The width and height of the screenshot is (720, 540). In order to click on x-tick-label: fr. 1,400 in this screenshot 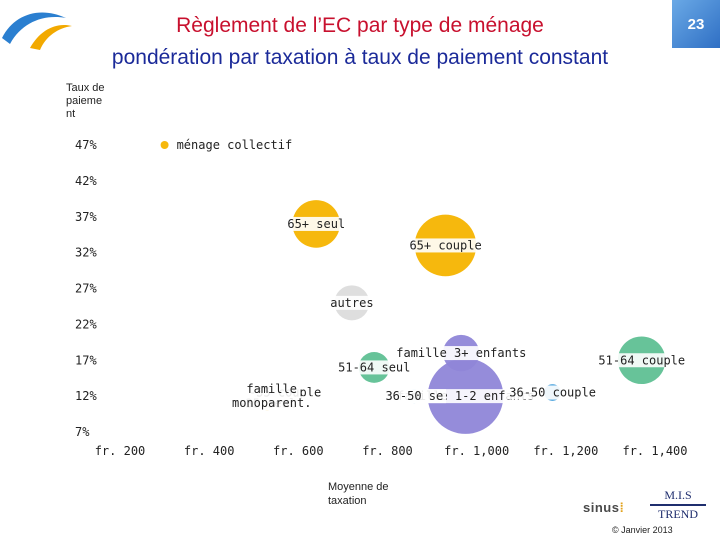, I will do `click(654, 451)`.